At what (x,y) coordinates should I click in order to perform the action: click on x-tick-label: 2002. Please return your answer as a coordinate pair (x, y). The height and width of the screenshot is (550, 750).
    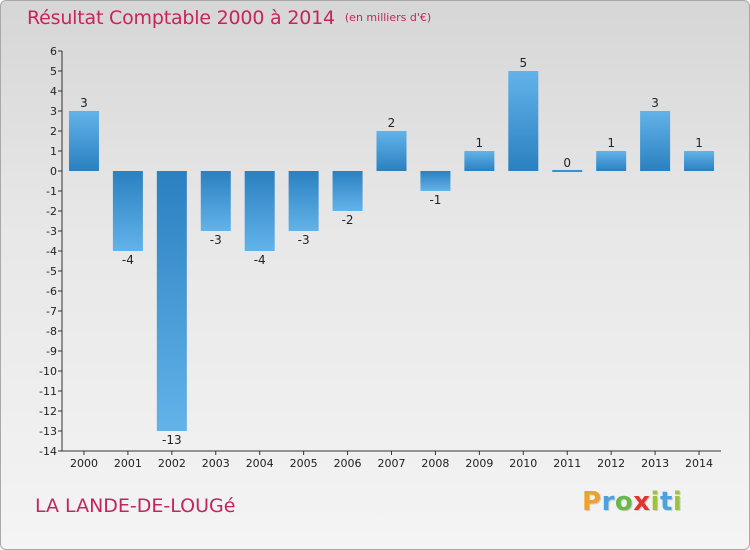
    Looking at the image, I should click on (172, 463).